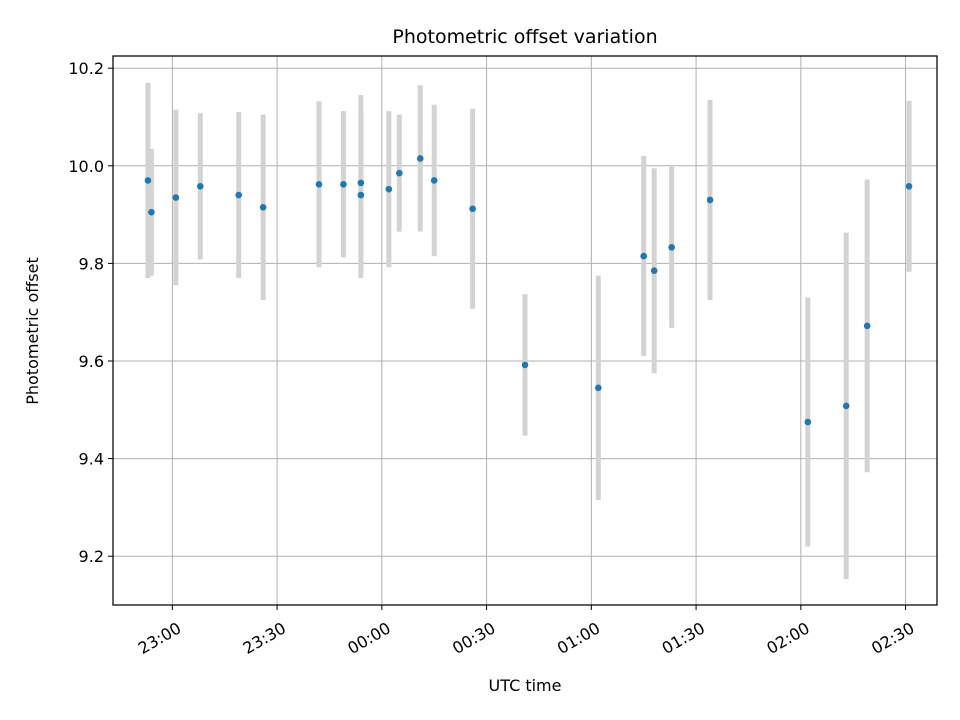 The height and width of the screenshot is (720, 960). What do you see at coordinates (91, 459) in the screenshot?
I see `y-tick-label: 9.4` at bounding box center [91, 459].